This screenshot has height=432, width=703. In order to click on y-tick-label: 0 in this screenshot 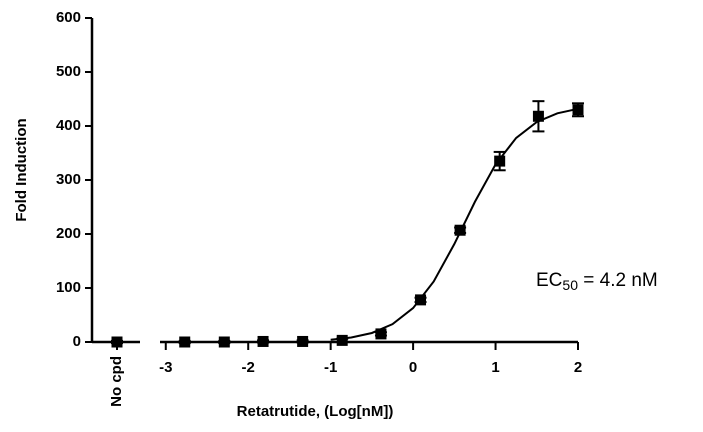, I will do `click(77, 341)`.